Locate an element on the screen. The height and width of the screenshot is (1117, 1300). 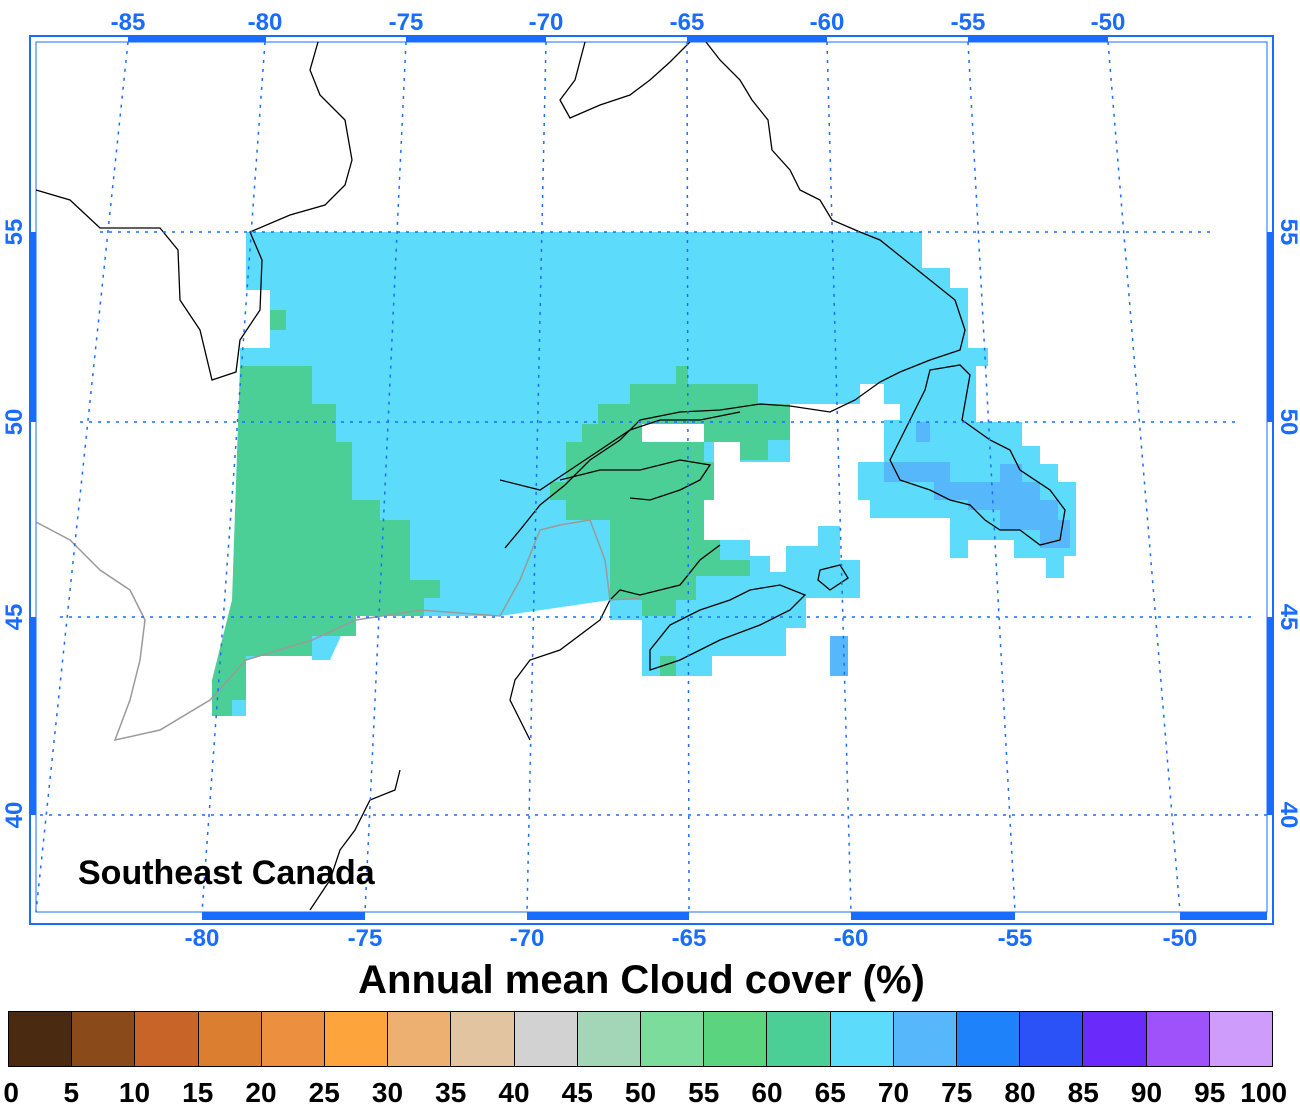
nova-scotia-coast is located at coordinates (728, 627).